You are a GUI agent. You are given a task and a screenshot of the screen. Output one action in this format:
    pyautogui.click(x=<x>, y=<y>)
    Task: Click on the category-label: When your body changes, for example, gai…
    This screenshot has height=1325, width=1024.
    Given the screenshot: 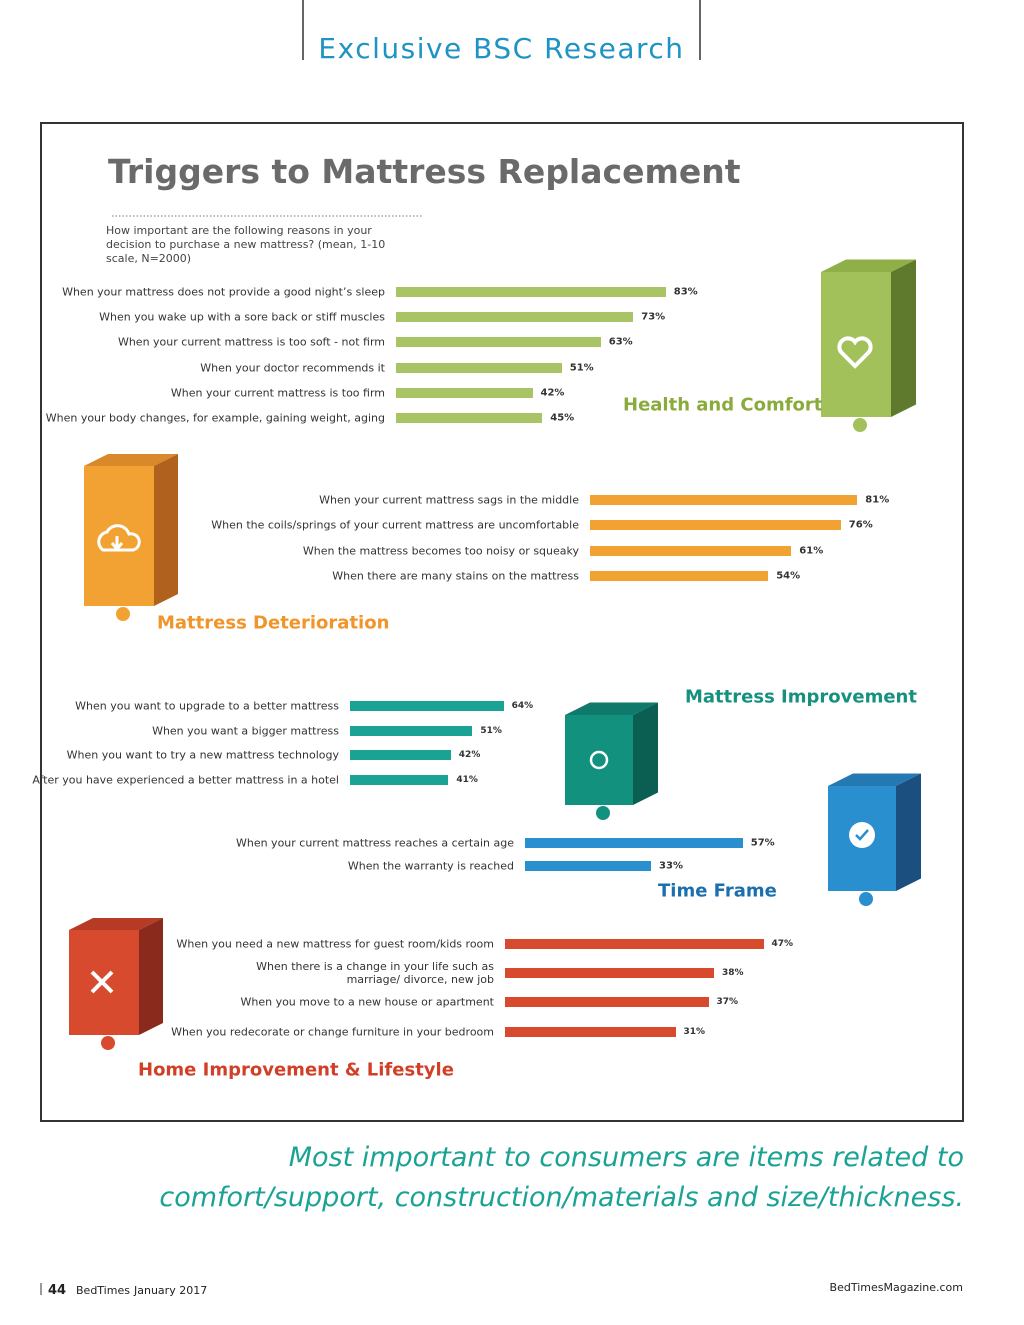 What is the action you would take?
    pyautogui.click(x=215, y=418)
    